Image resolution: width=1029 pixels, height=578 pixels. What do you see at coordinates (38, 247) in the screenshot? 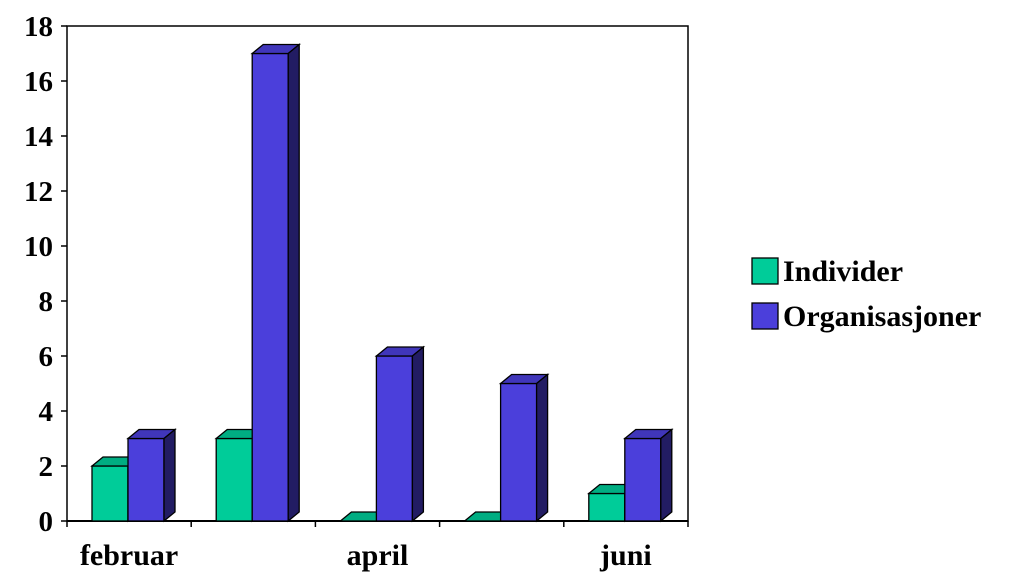
I see `y-tick-label: 10` at bounding box center [38, 247].